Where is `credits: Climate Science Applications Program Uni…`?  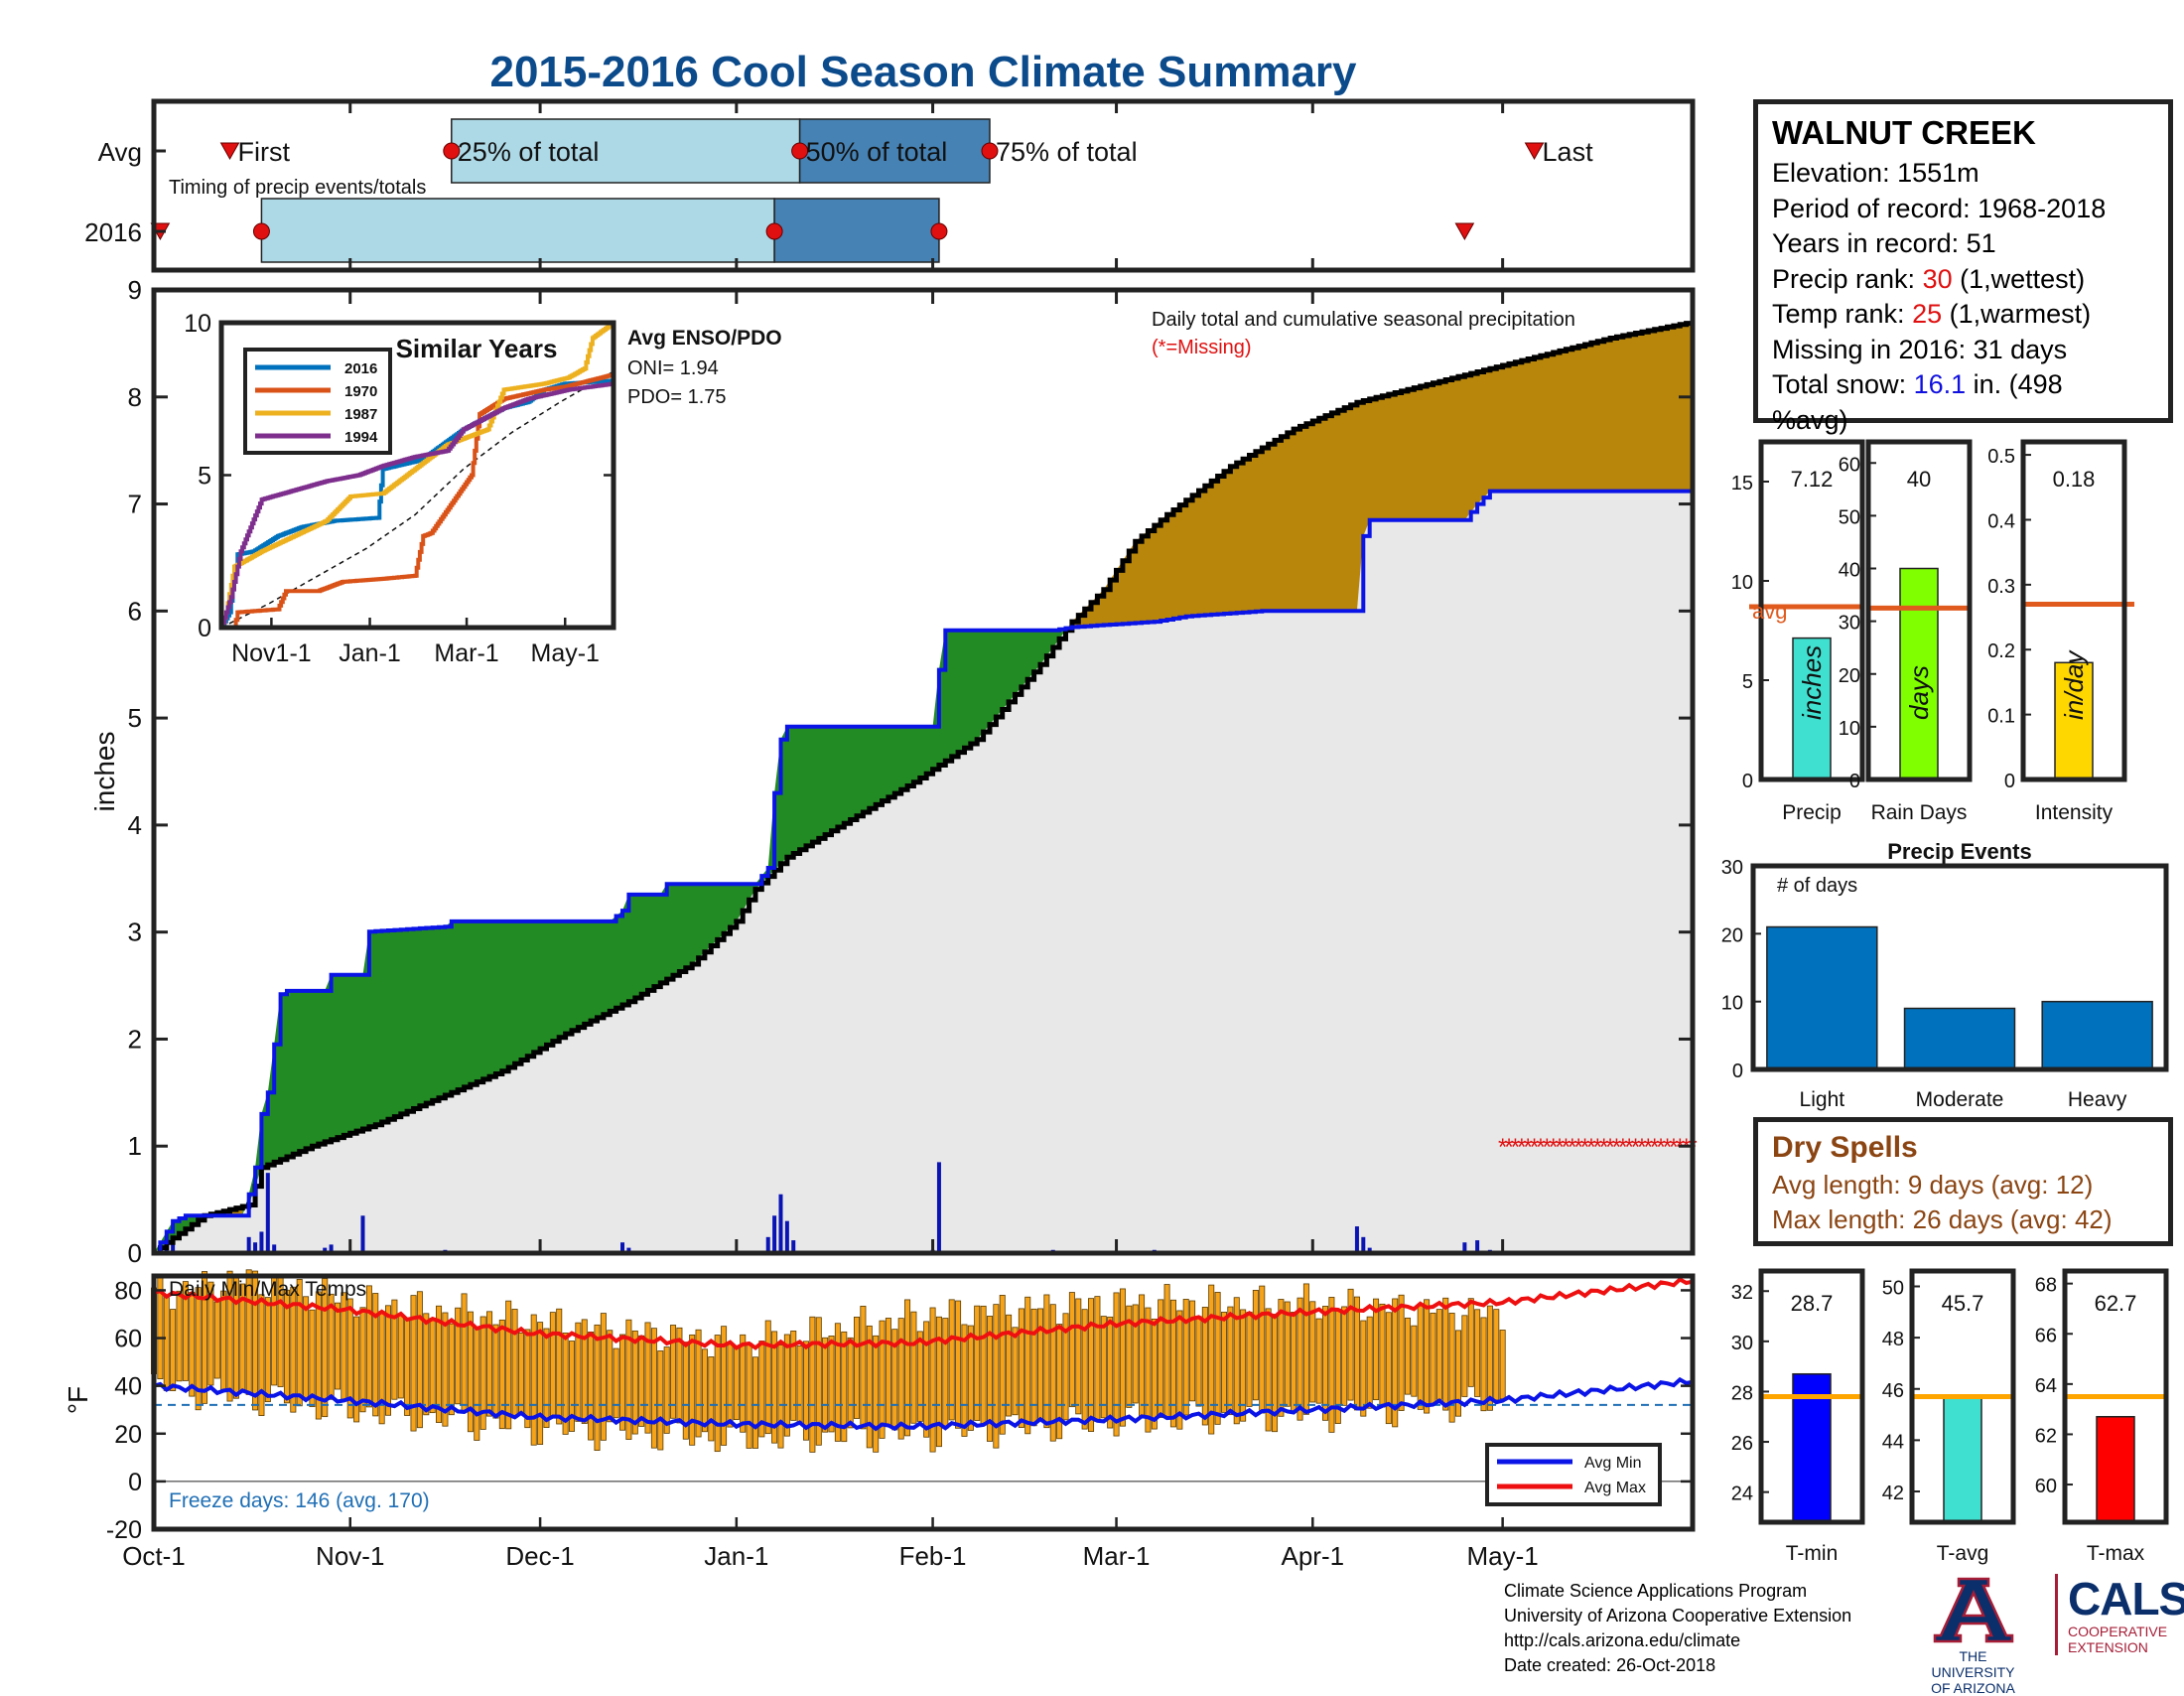
credits: Climate Science Applications Program Uni… is located at coordinates (1677, 1628).